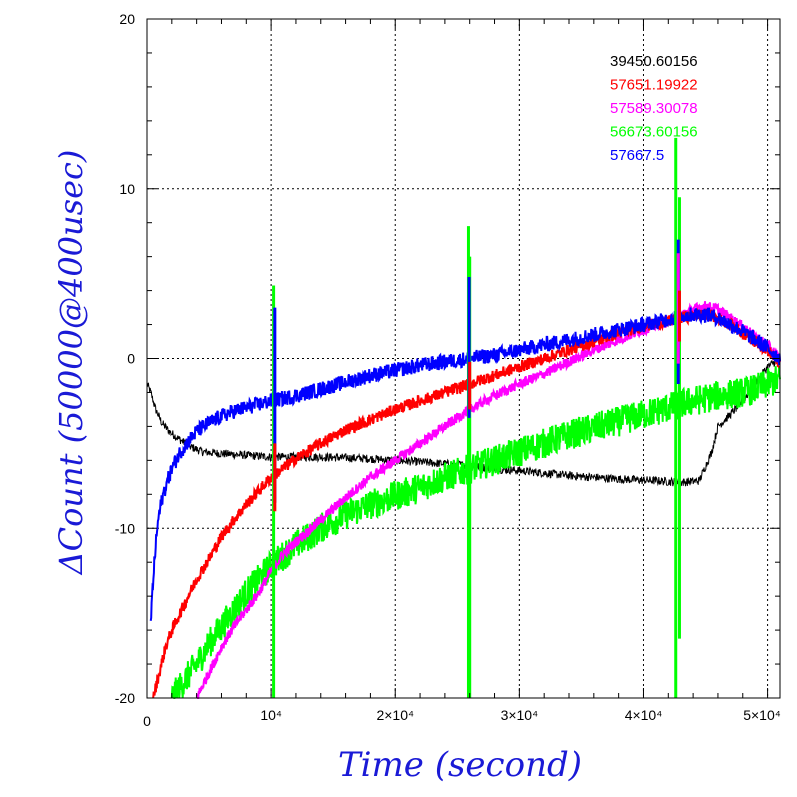 The image size is (797, 797). I want to click on x-tick-label: 2×10⁴, so click(395, 715).